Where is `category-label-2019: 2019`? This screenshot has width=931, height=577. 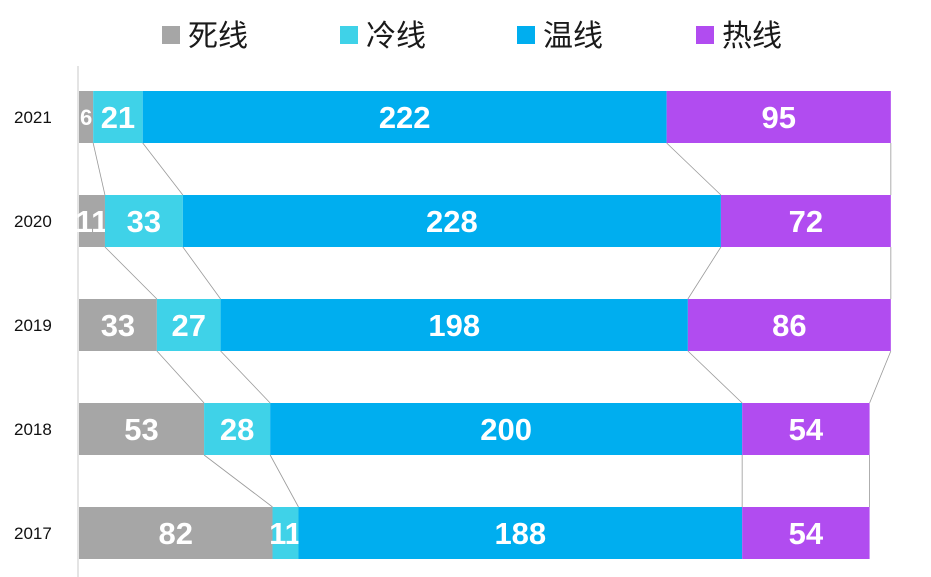 category-label-2019: 2019 is located at coordinates (33, 325).